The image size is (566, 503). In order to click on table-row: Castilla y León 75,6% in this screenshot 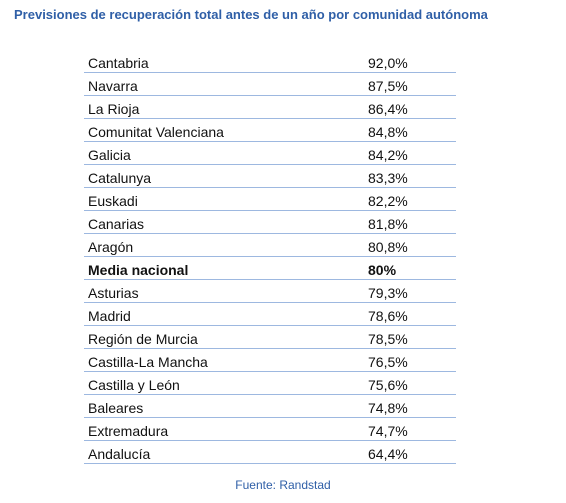, I will do `click(270, 383)`.